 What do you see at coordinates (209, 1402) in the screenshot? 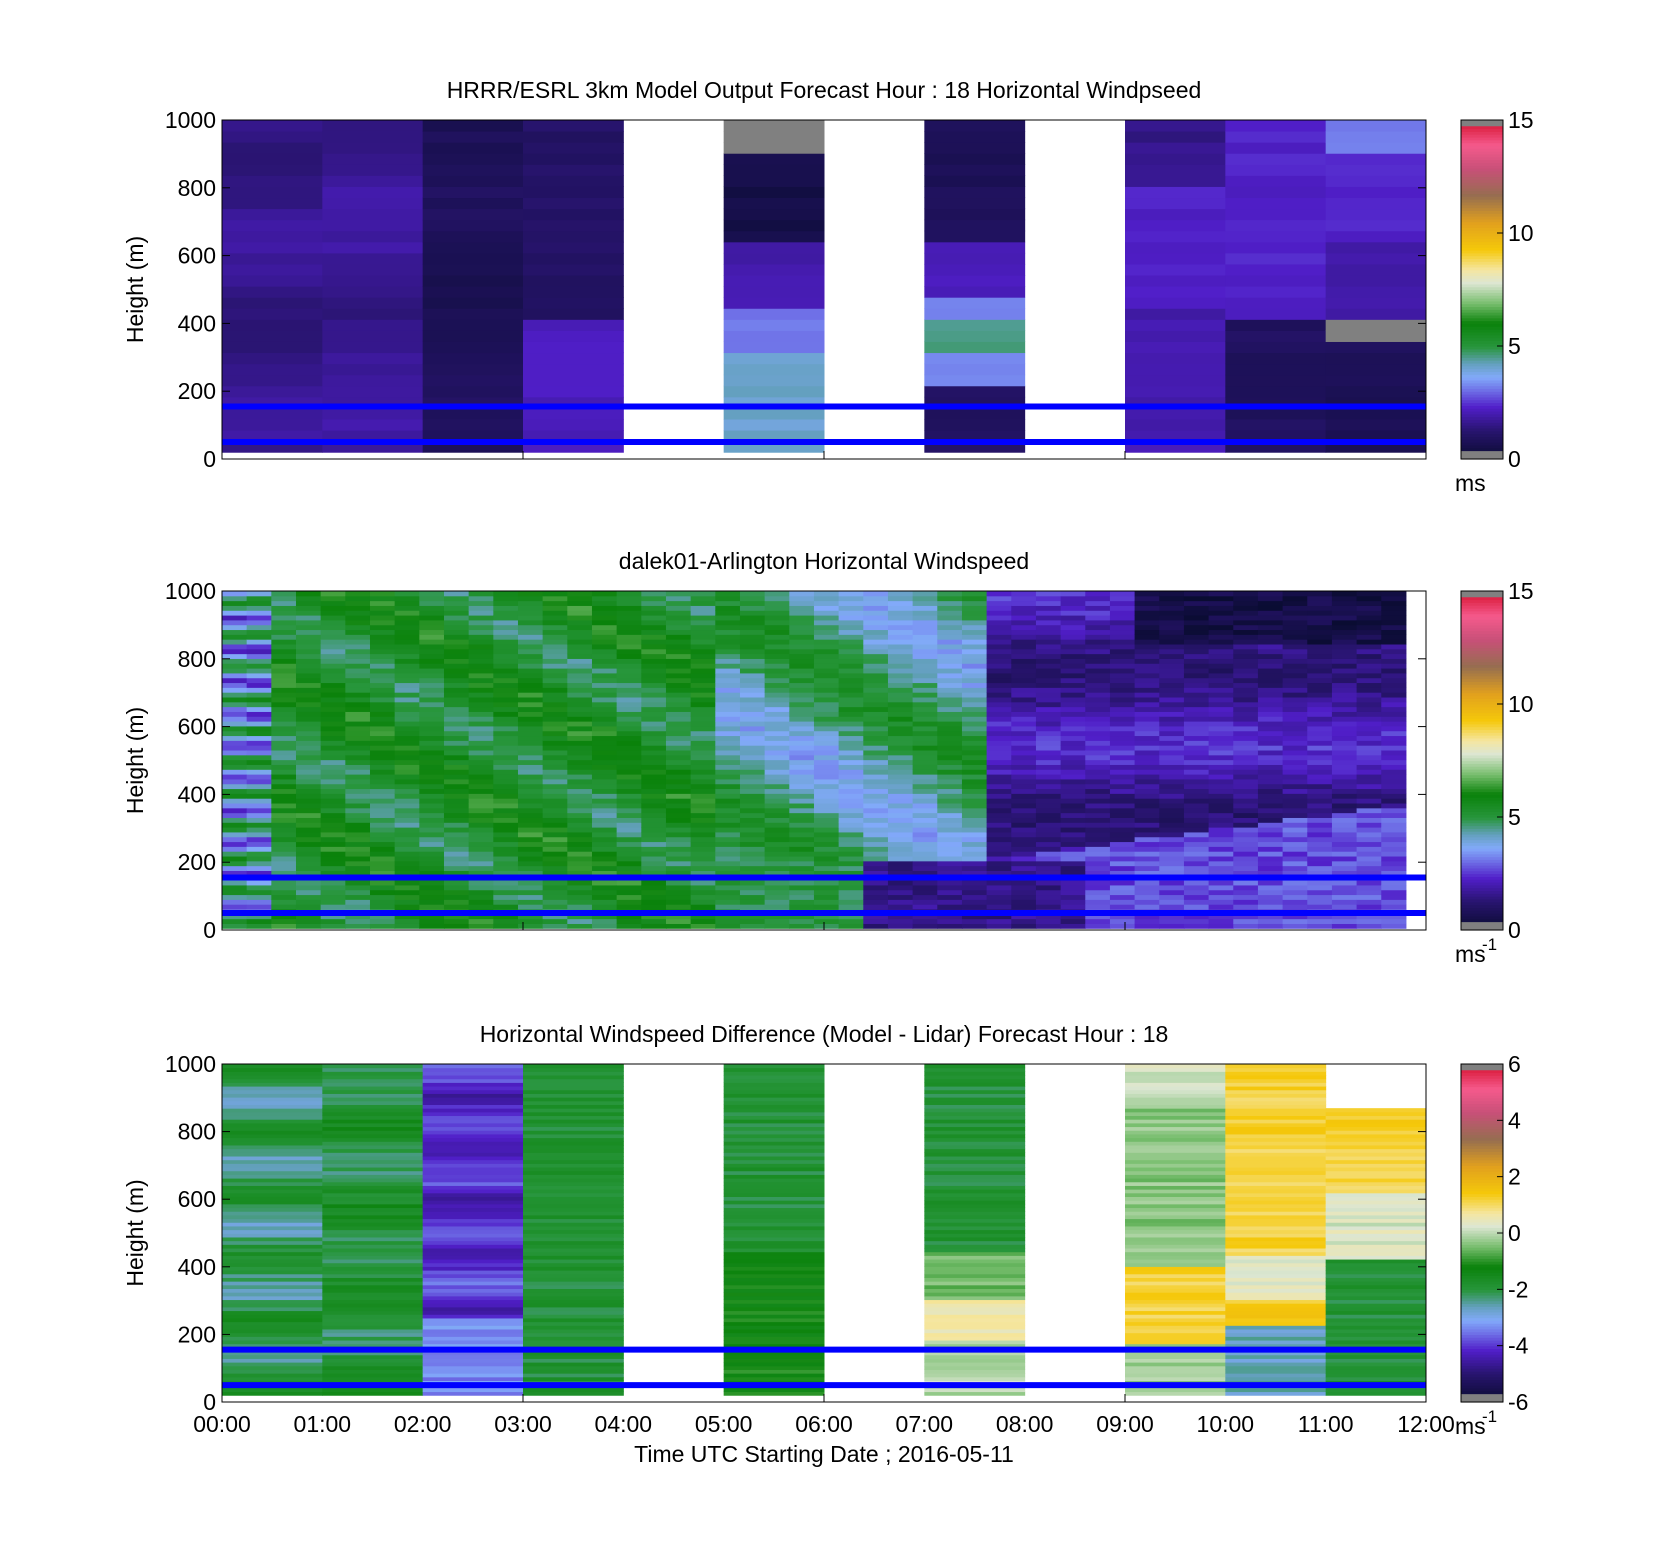
I see `y-tick-label: 0` at bounding box center [209, 1402].